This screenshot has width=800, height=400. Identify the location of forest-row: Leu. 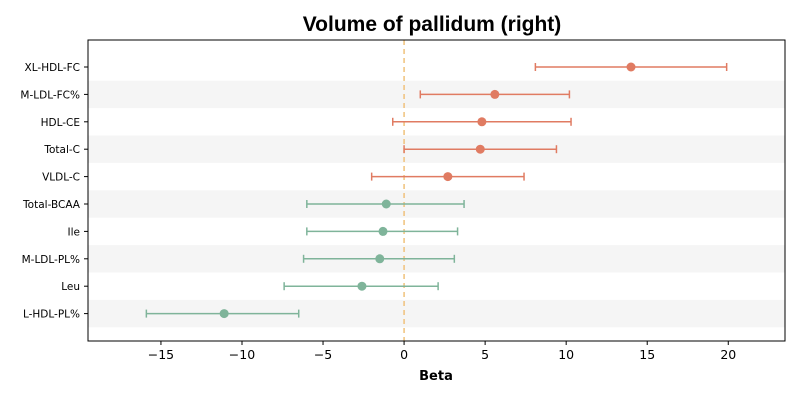
(250, 287).